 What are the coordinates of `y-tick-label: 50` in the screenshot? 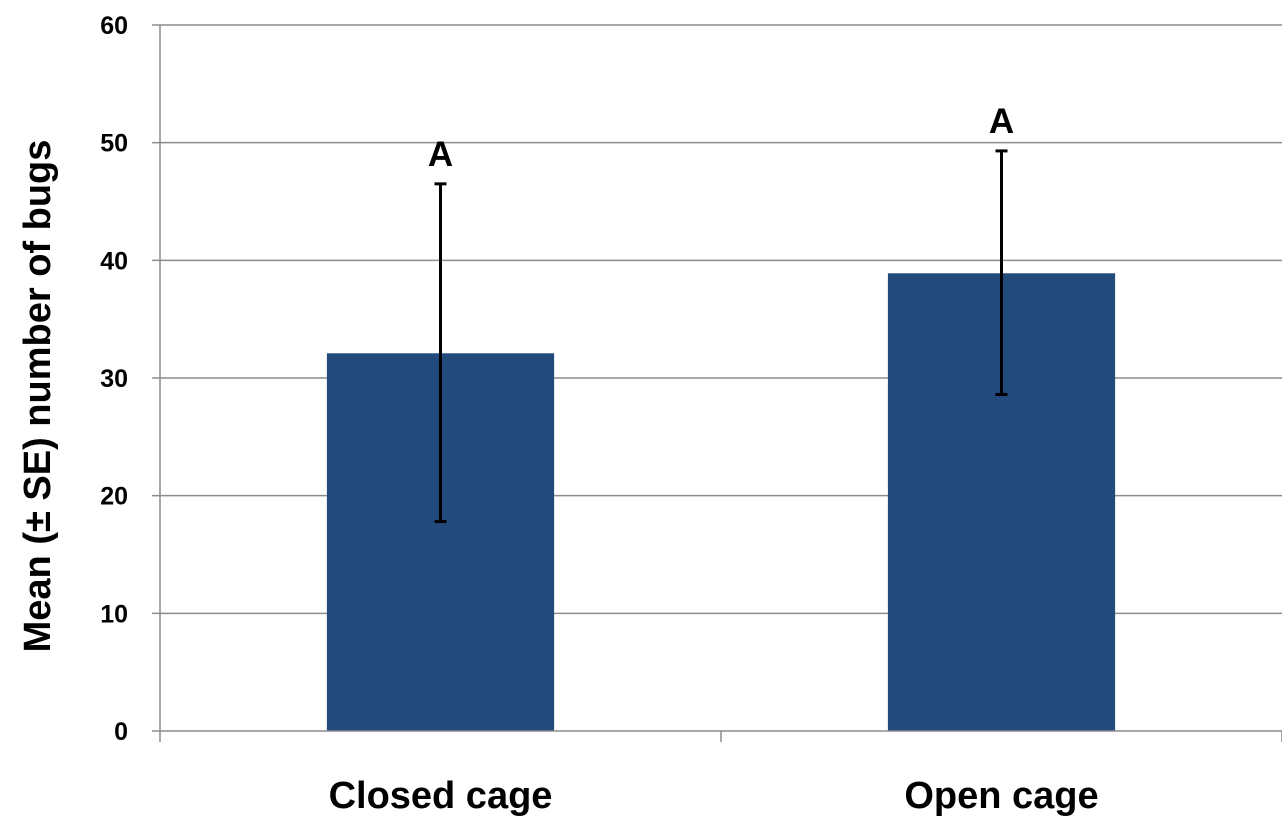 It's located at (114, 144).